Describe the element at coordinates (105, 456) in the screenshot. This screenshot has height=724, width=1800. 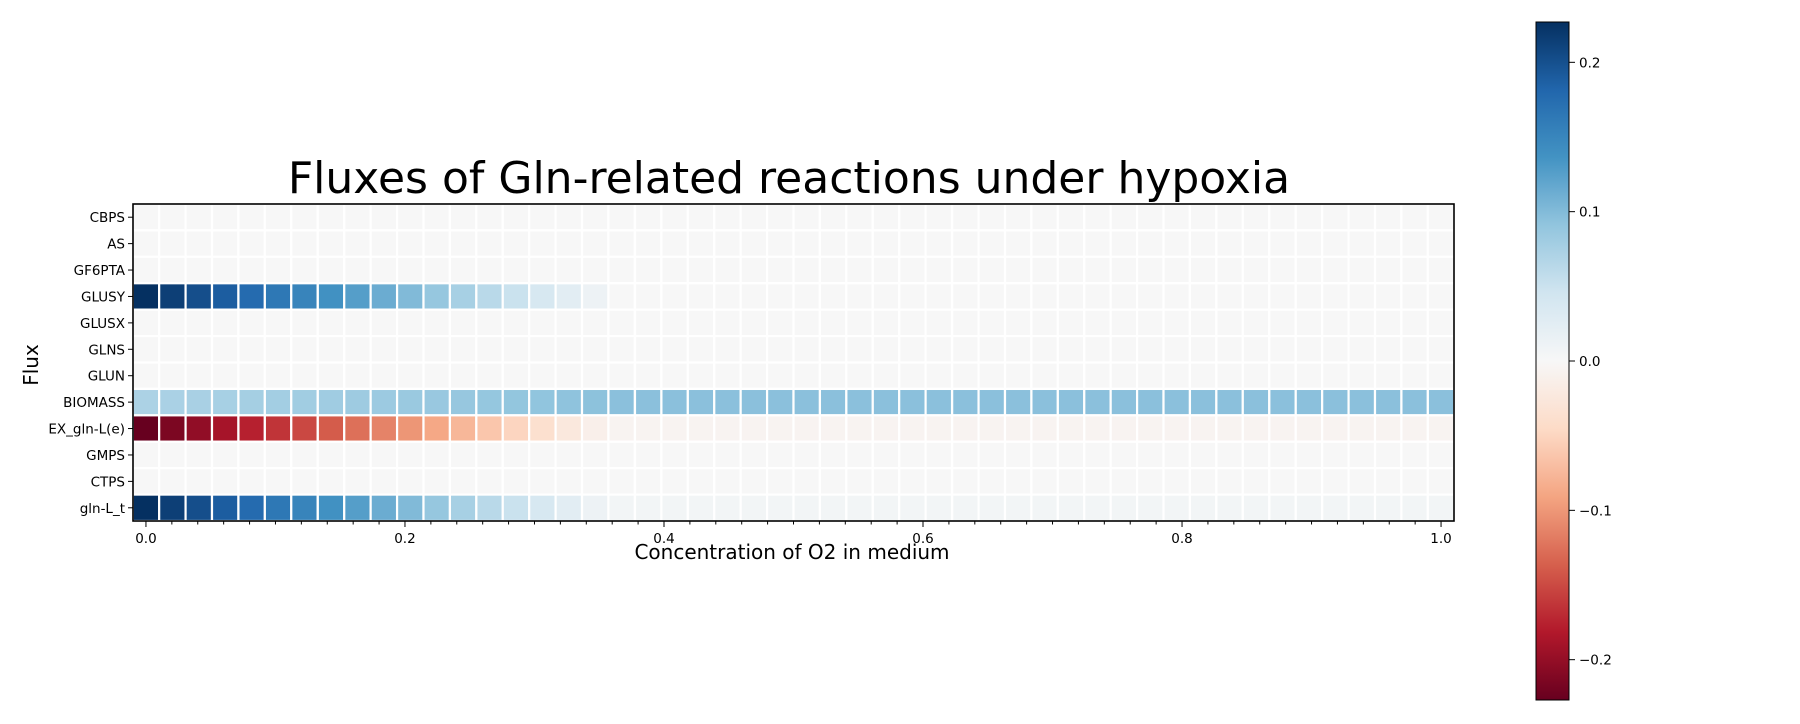
I see `row-label-gmps: GMPS` at that location.